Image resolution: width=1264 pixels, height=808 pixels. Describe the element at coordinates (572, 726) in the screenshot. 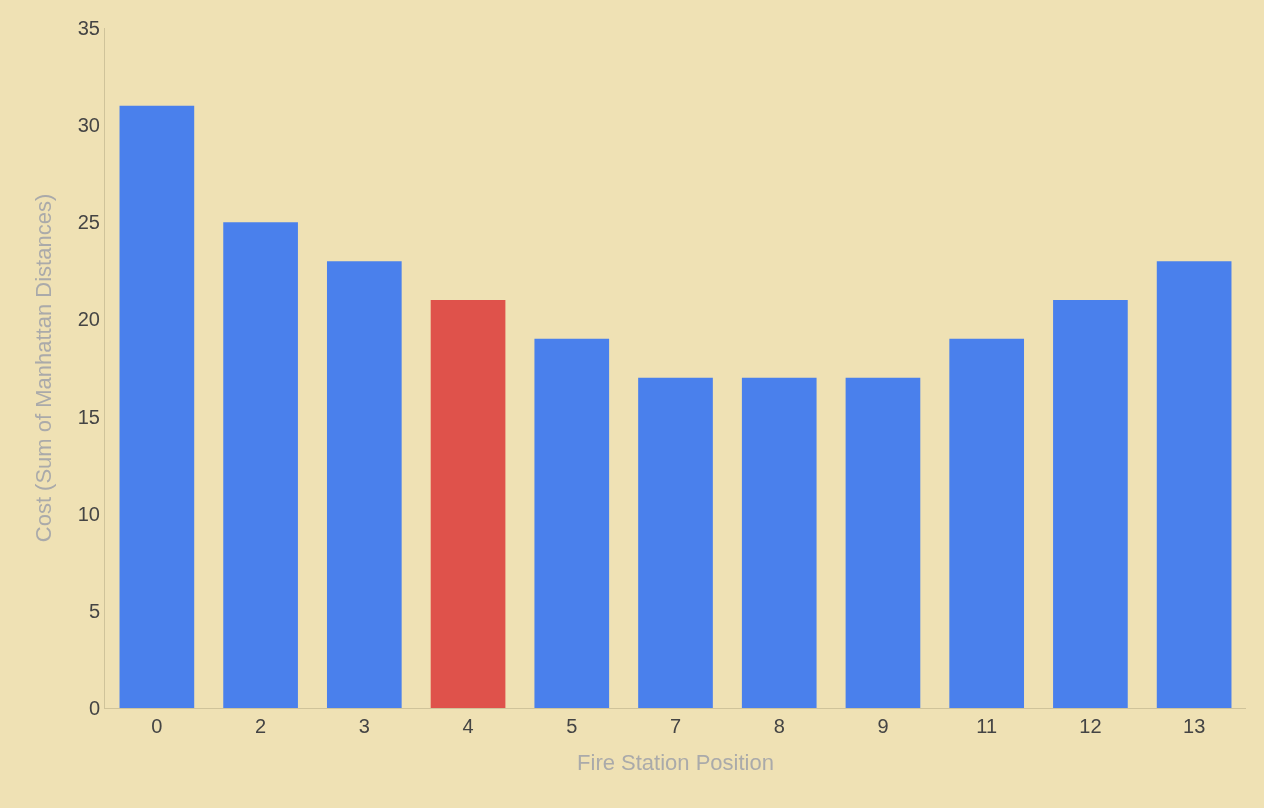

I see `x-tick-label: 5` at that location.